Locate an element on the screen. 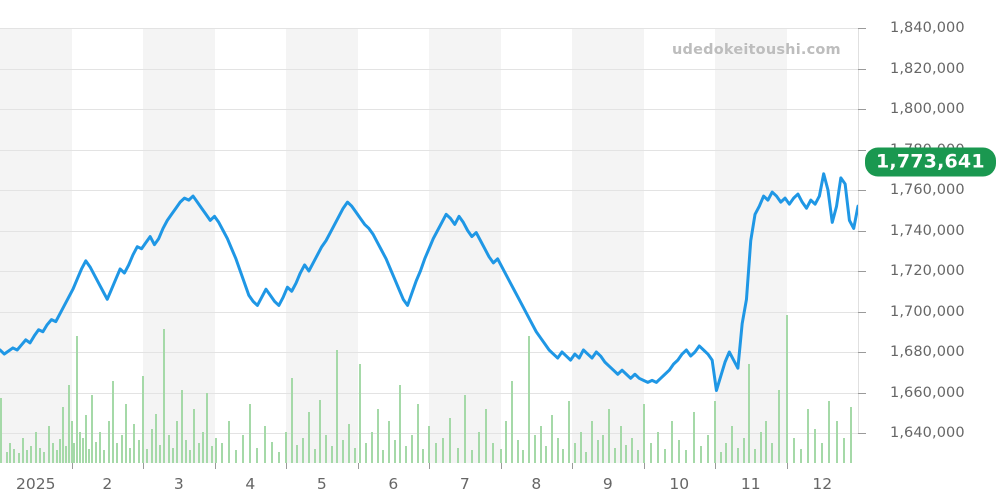 This screenshot has height=500, width=1000. y-axis-label: 1,840,000 is located at coordinates (927, 28).